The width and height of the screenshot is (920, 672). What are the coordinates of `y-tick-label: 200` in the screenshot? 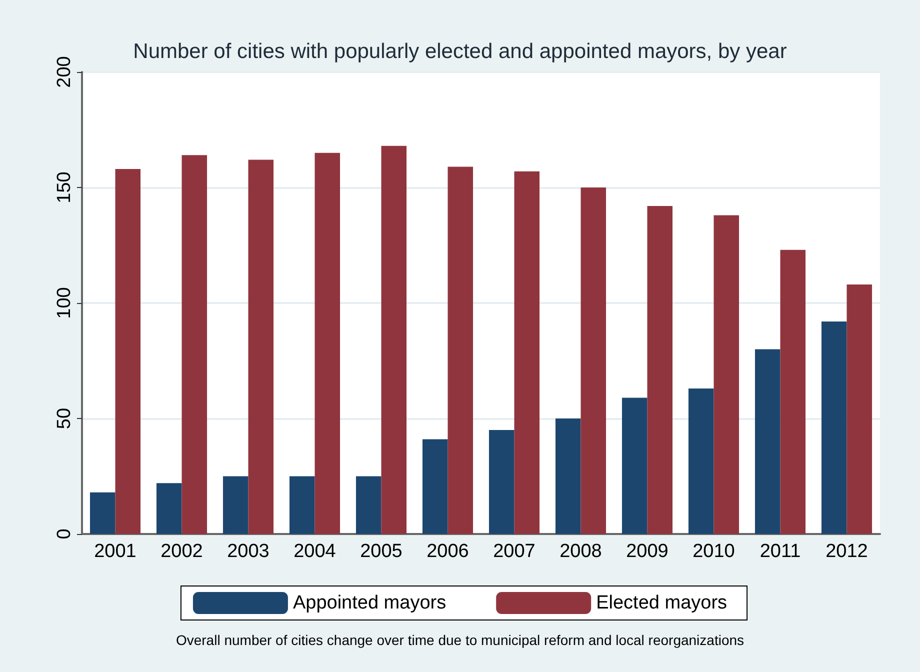 It's located at (64, 72).